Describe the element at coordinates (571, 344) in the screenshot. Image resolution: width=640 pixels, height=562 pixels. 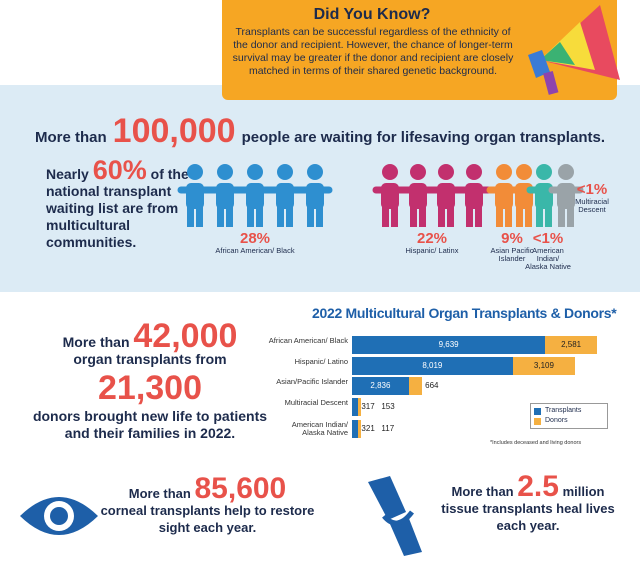
I see `value-label: 2,581` at that location.